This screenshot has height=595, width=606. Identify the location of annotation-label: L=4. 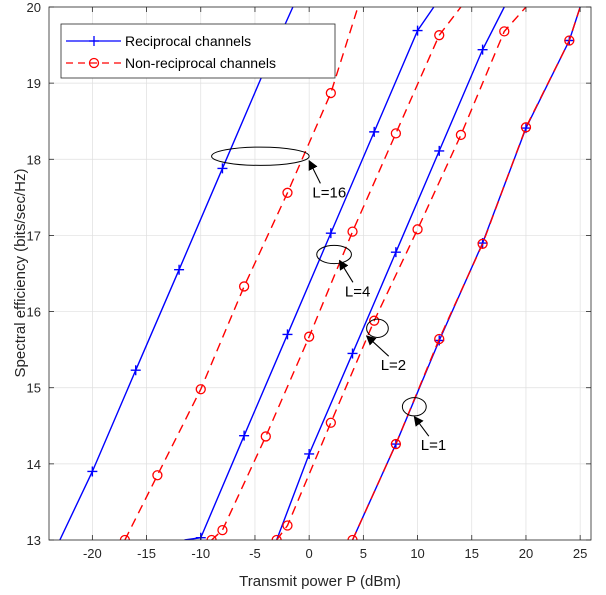
(357, 291).